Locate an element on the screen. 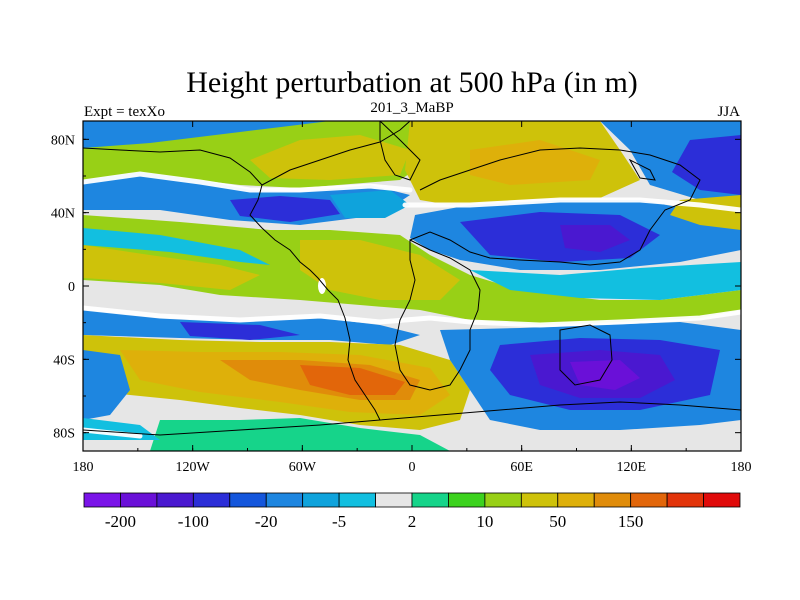 This screenshot has height=600, width=800. contour-nh-low-west-core is located at coordinates (285, 209).